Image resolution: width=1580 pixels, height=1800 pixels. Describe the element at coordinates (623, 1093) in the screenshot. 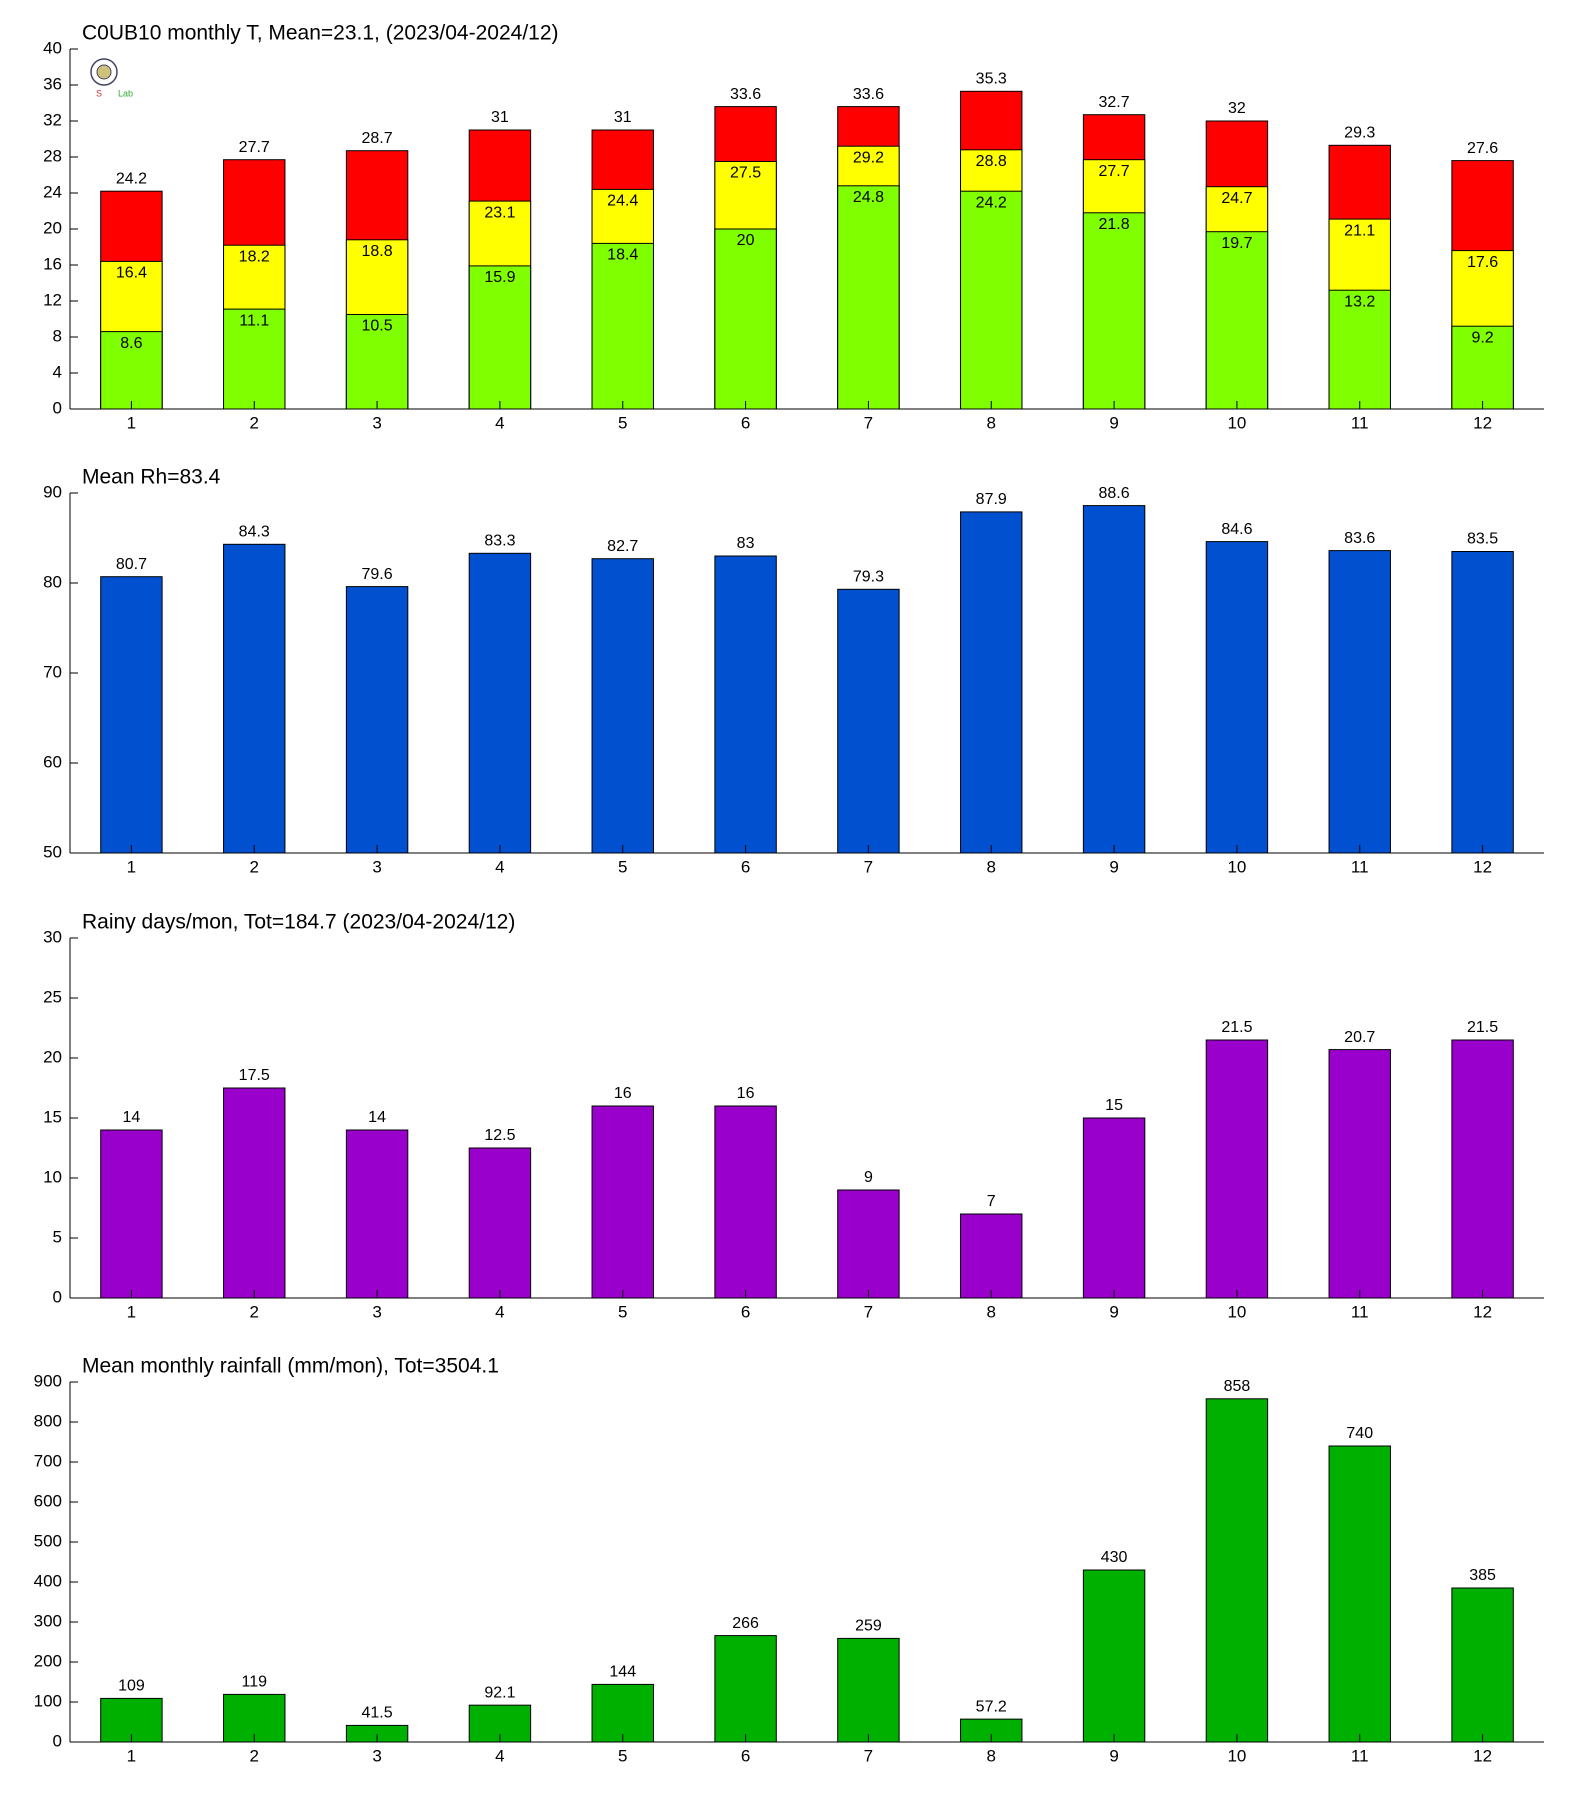

I see `value-label: 16` at that location.